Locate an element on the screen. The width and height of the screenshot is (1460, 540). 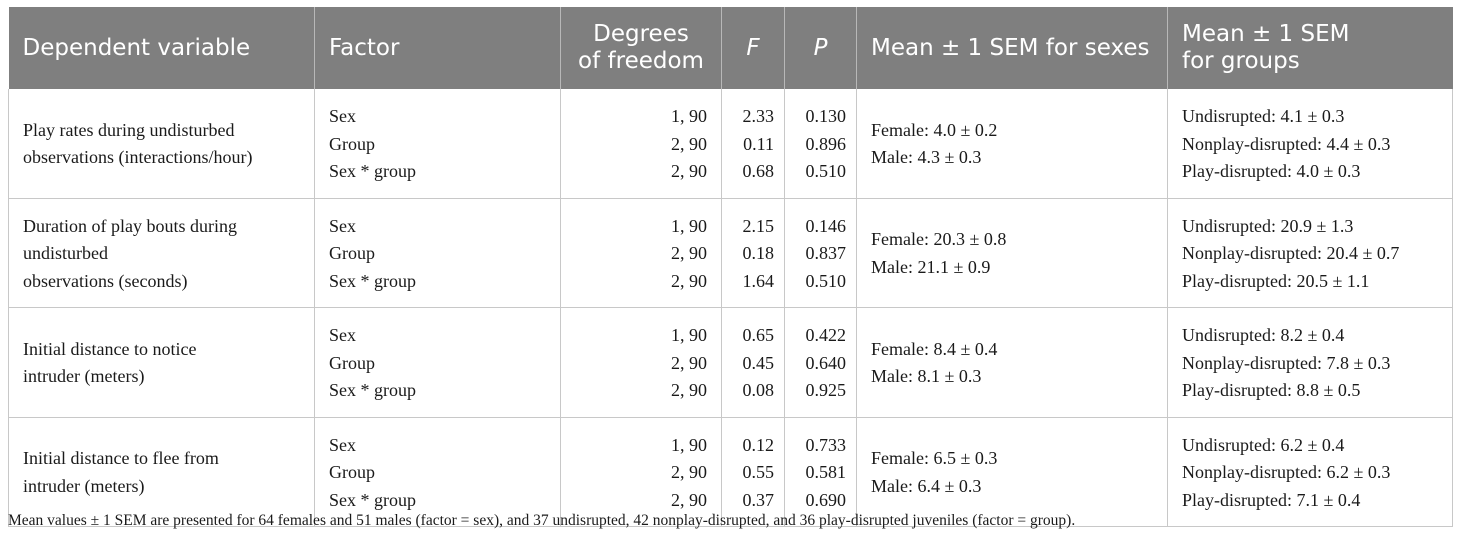
p-value: 0.896 is located at coordinates (826, 143).